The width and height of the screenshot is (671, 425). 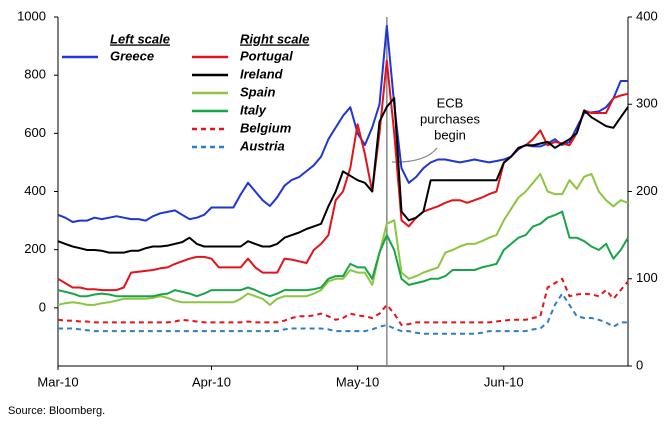 What do you see at coordinates (647, 103) in the screenshot?
I see `y2-tick-label: 300` at bounding box center [647, 103].